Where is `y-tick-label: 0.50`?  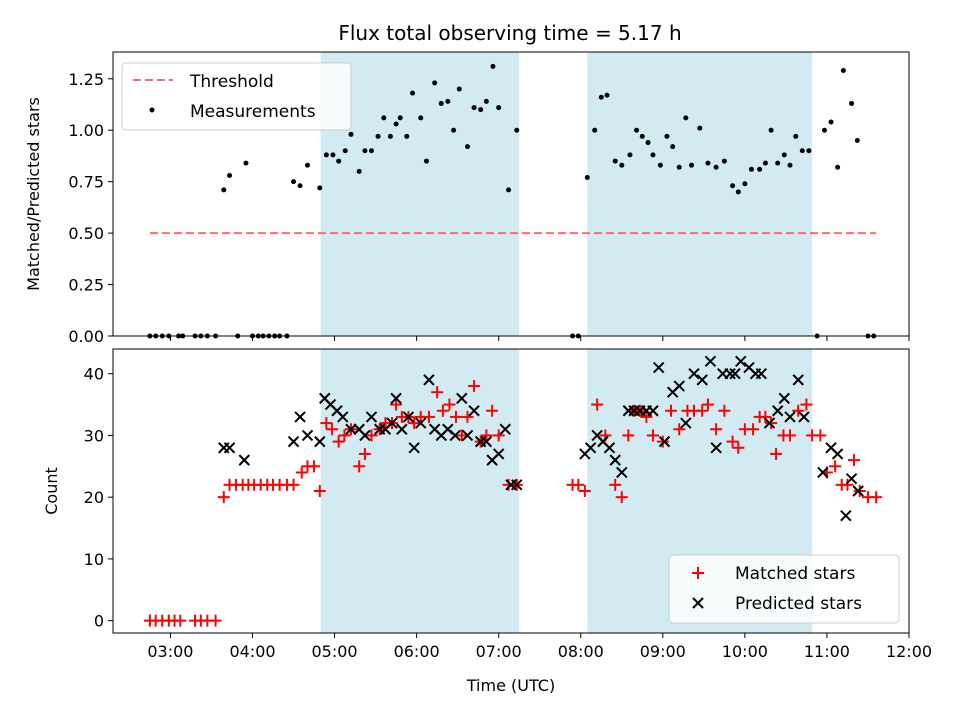 y-tick-label: 0.50 is located at coordinates (86, 233).